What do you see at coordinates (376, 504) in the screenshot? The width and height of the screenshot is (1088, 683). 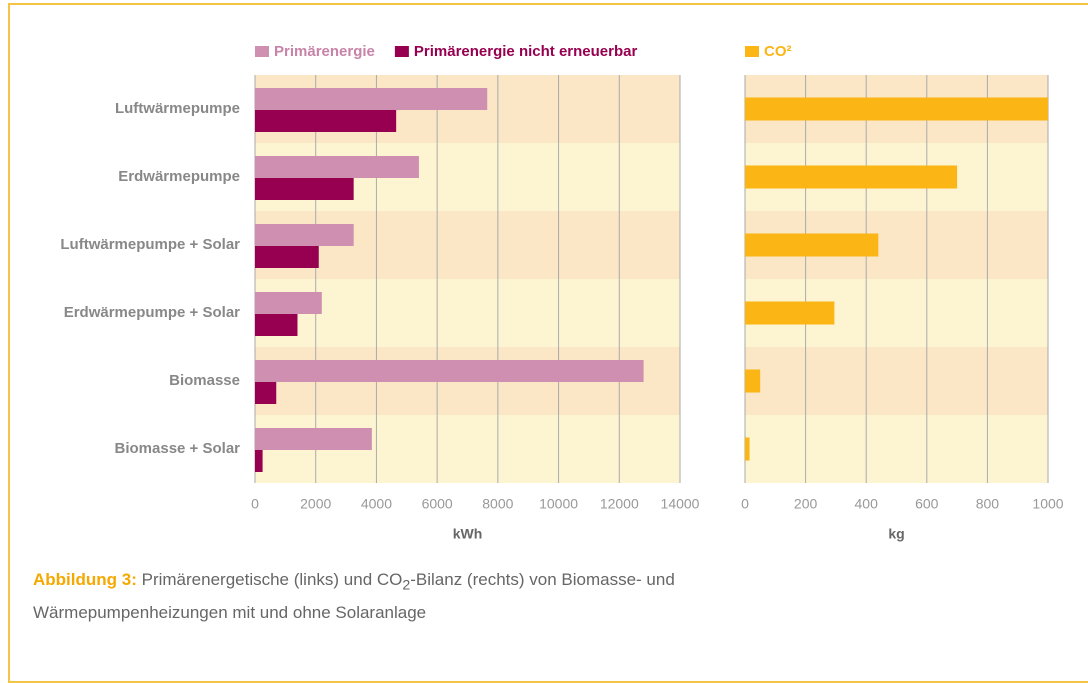 I see `x-tick-label: 4000` at bounding box center [376, 504].